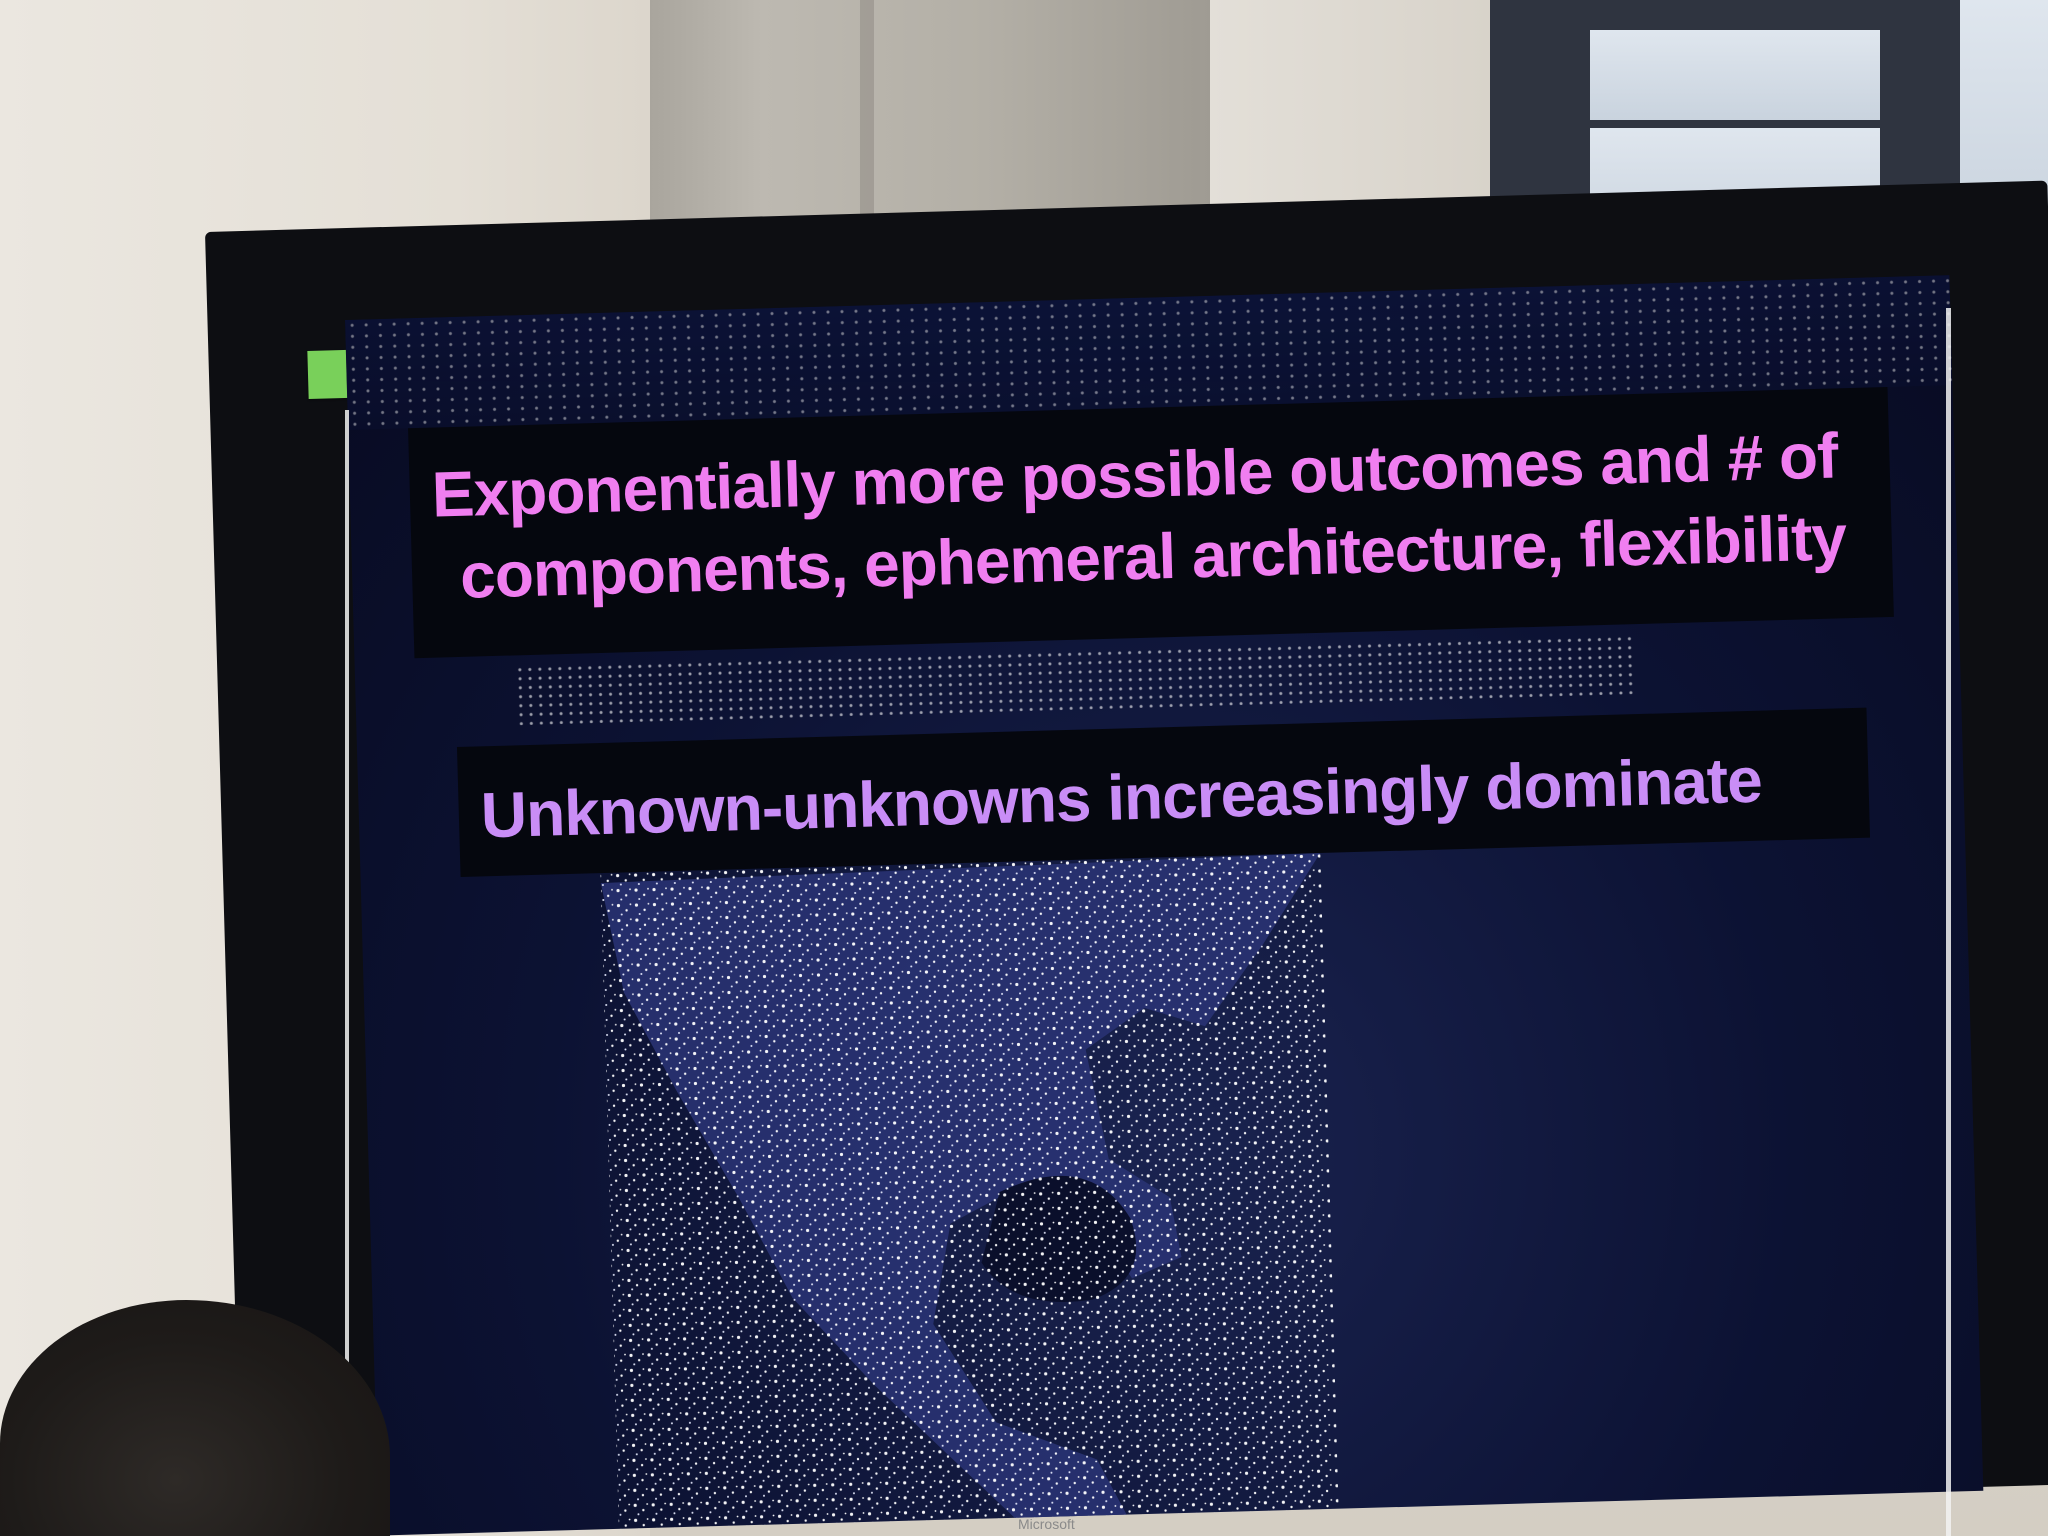 The width and height of the screenshot is (2048, 1536). What do you see at coordinates (1948, 922) in the screenshot?
I see `screen-bezel-edge-right` at bounding box center [1948, 922].